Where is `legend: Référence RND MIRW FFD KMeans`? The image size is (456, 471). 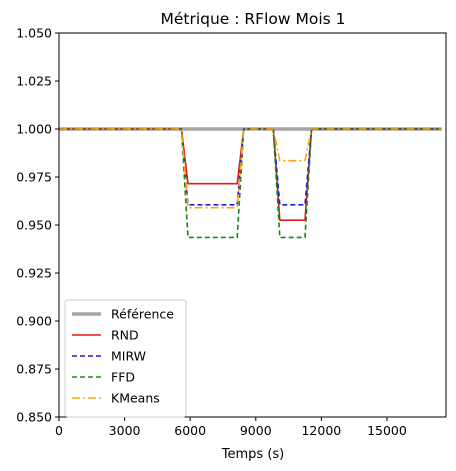 legend: Référence RND MIRW FFD KMeans is located at coordinates (125, 358).